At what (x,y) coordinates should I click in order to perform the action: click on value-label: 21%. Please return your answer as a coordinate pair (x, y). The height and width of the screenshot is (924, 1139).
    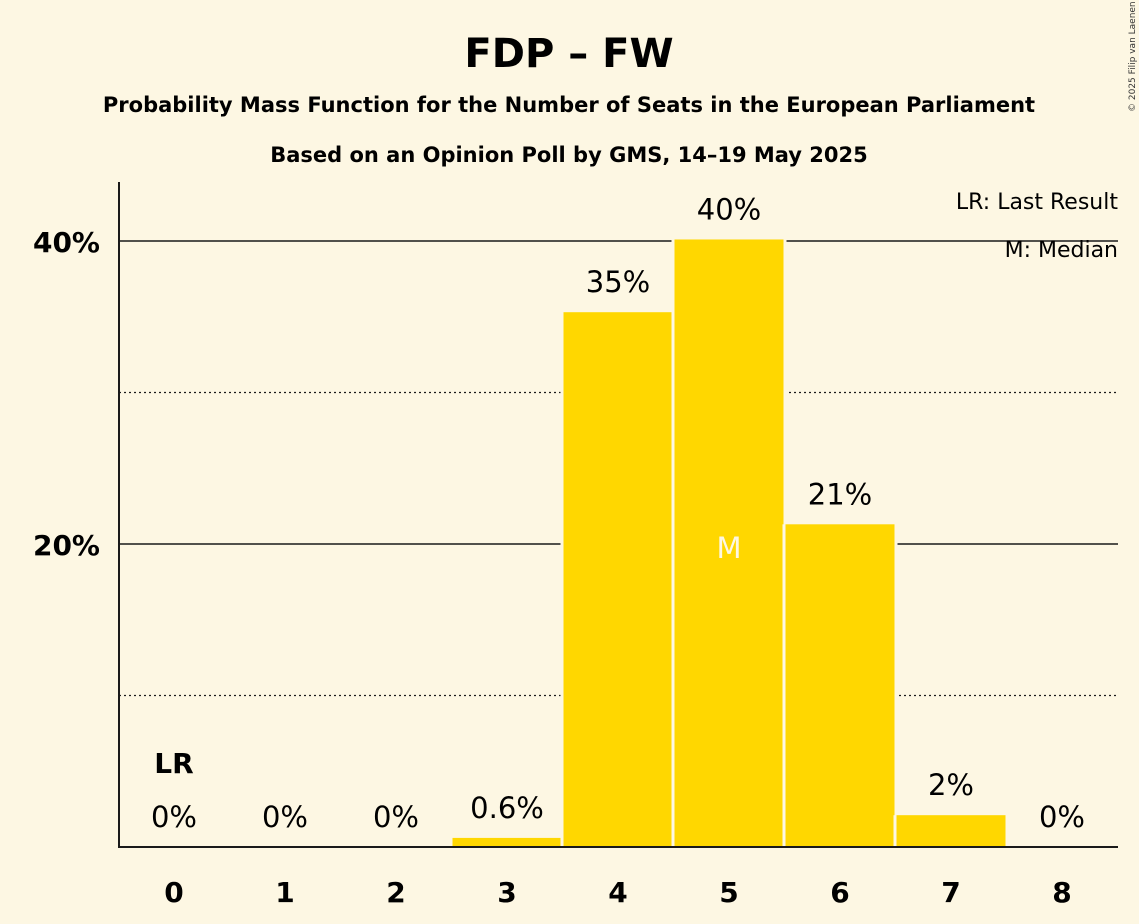
    Looking at the image, I should click on (840, 494).